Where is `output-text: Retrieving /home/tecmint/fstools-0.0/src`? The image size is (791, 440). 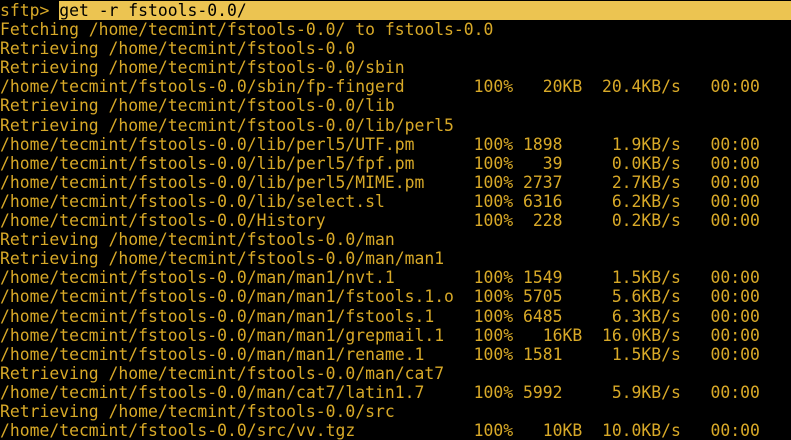
output-text: Retrieving /home/tecmint/fstools-0.0/src is located at coordinates (197, 411).